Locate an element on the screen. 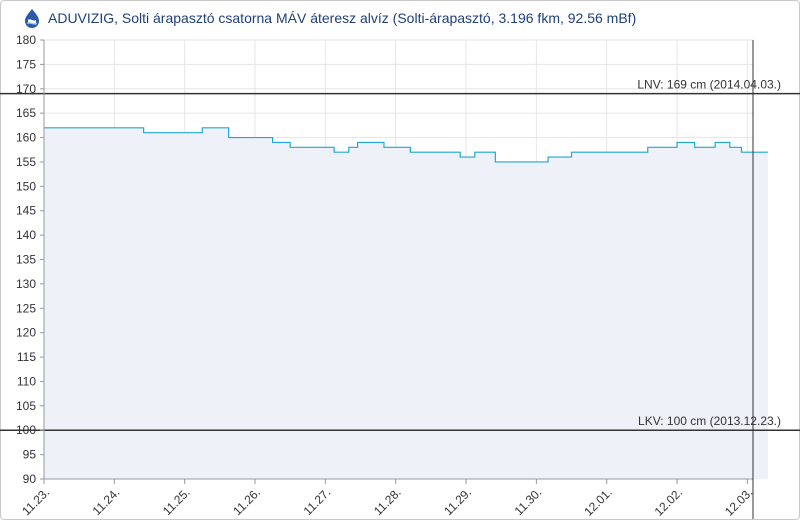 The width and height of the screenshot is (800, 520). y-tick-label: 95 is located at coordinates (30, 455).